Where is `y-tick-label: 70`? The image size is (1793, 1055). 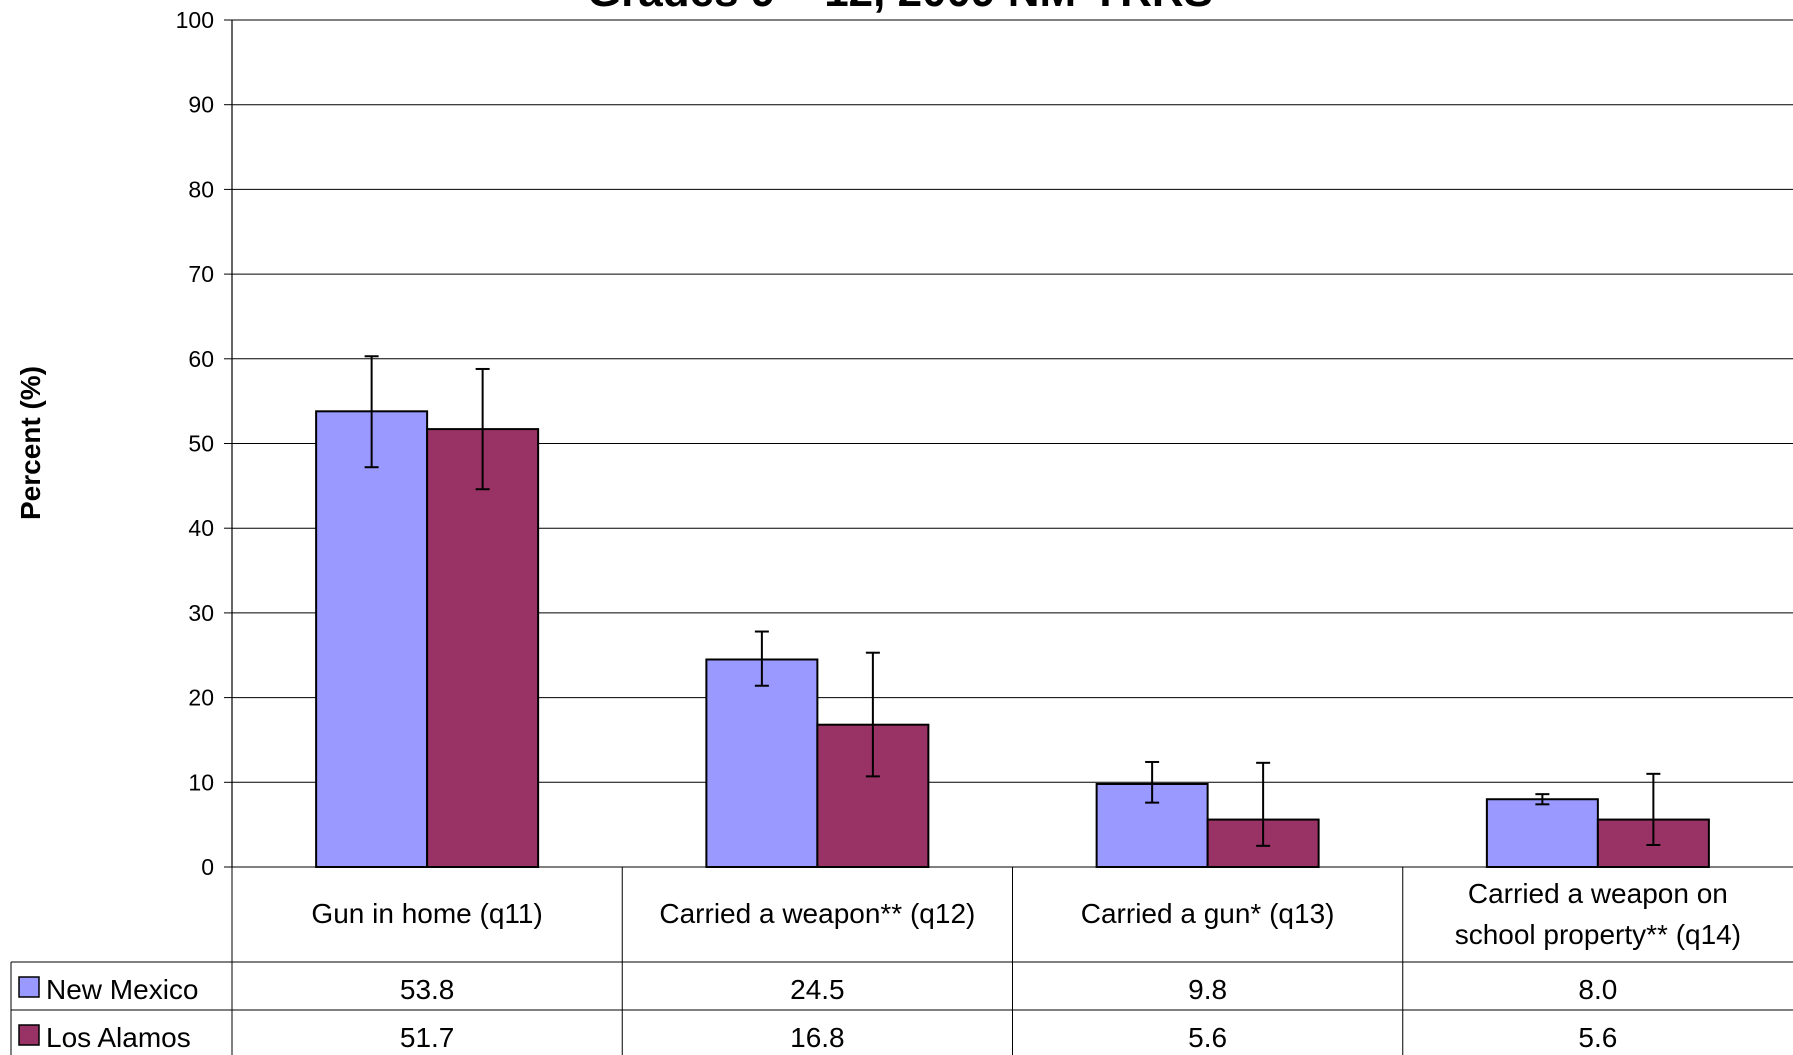 y-tick-label: 70 is located at coordinates (201, 274).